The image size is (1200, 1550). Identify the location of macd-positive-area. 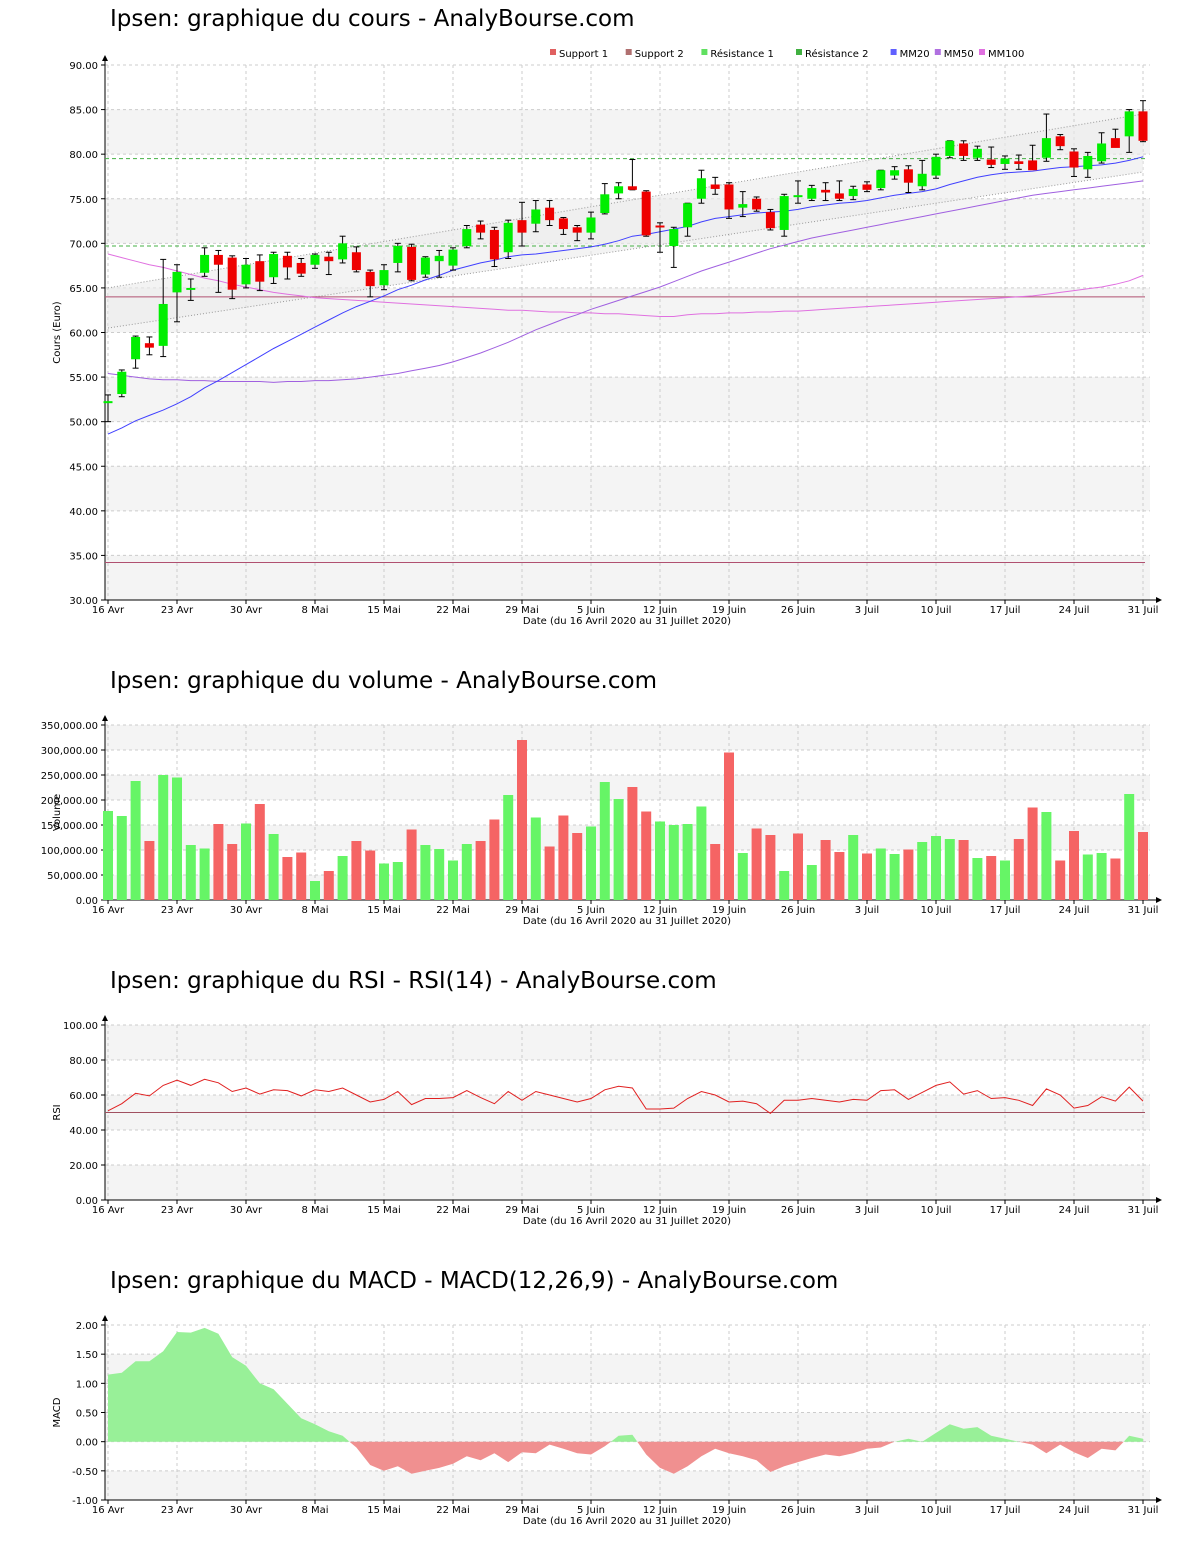
(624, 1438).